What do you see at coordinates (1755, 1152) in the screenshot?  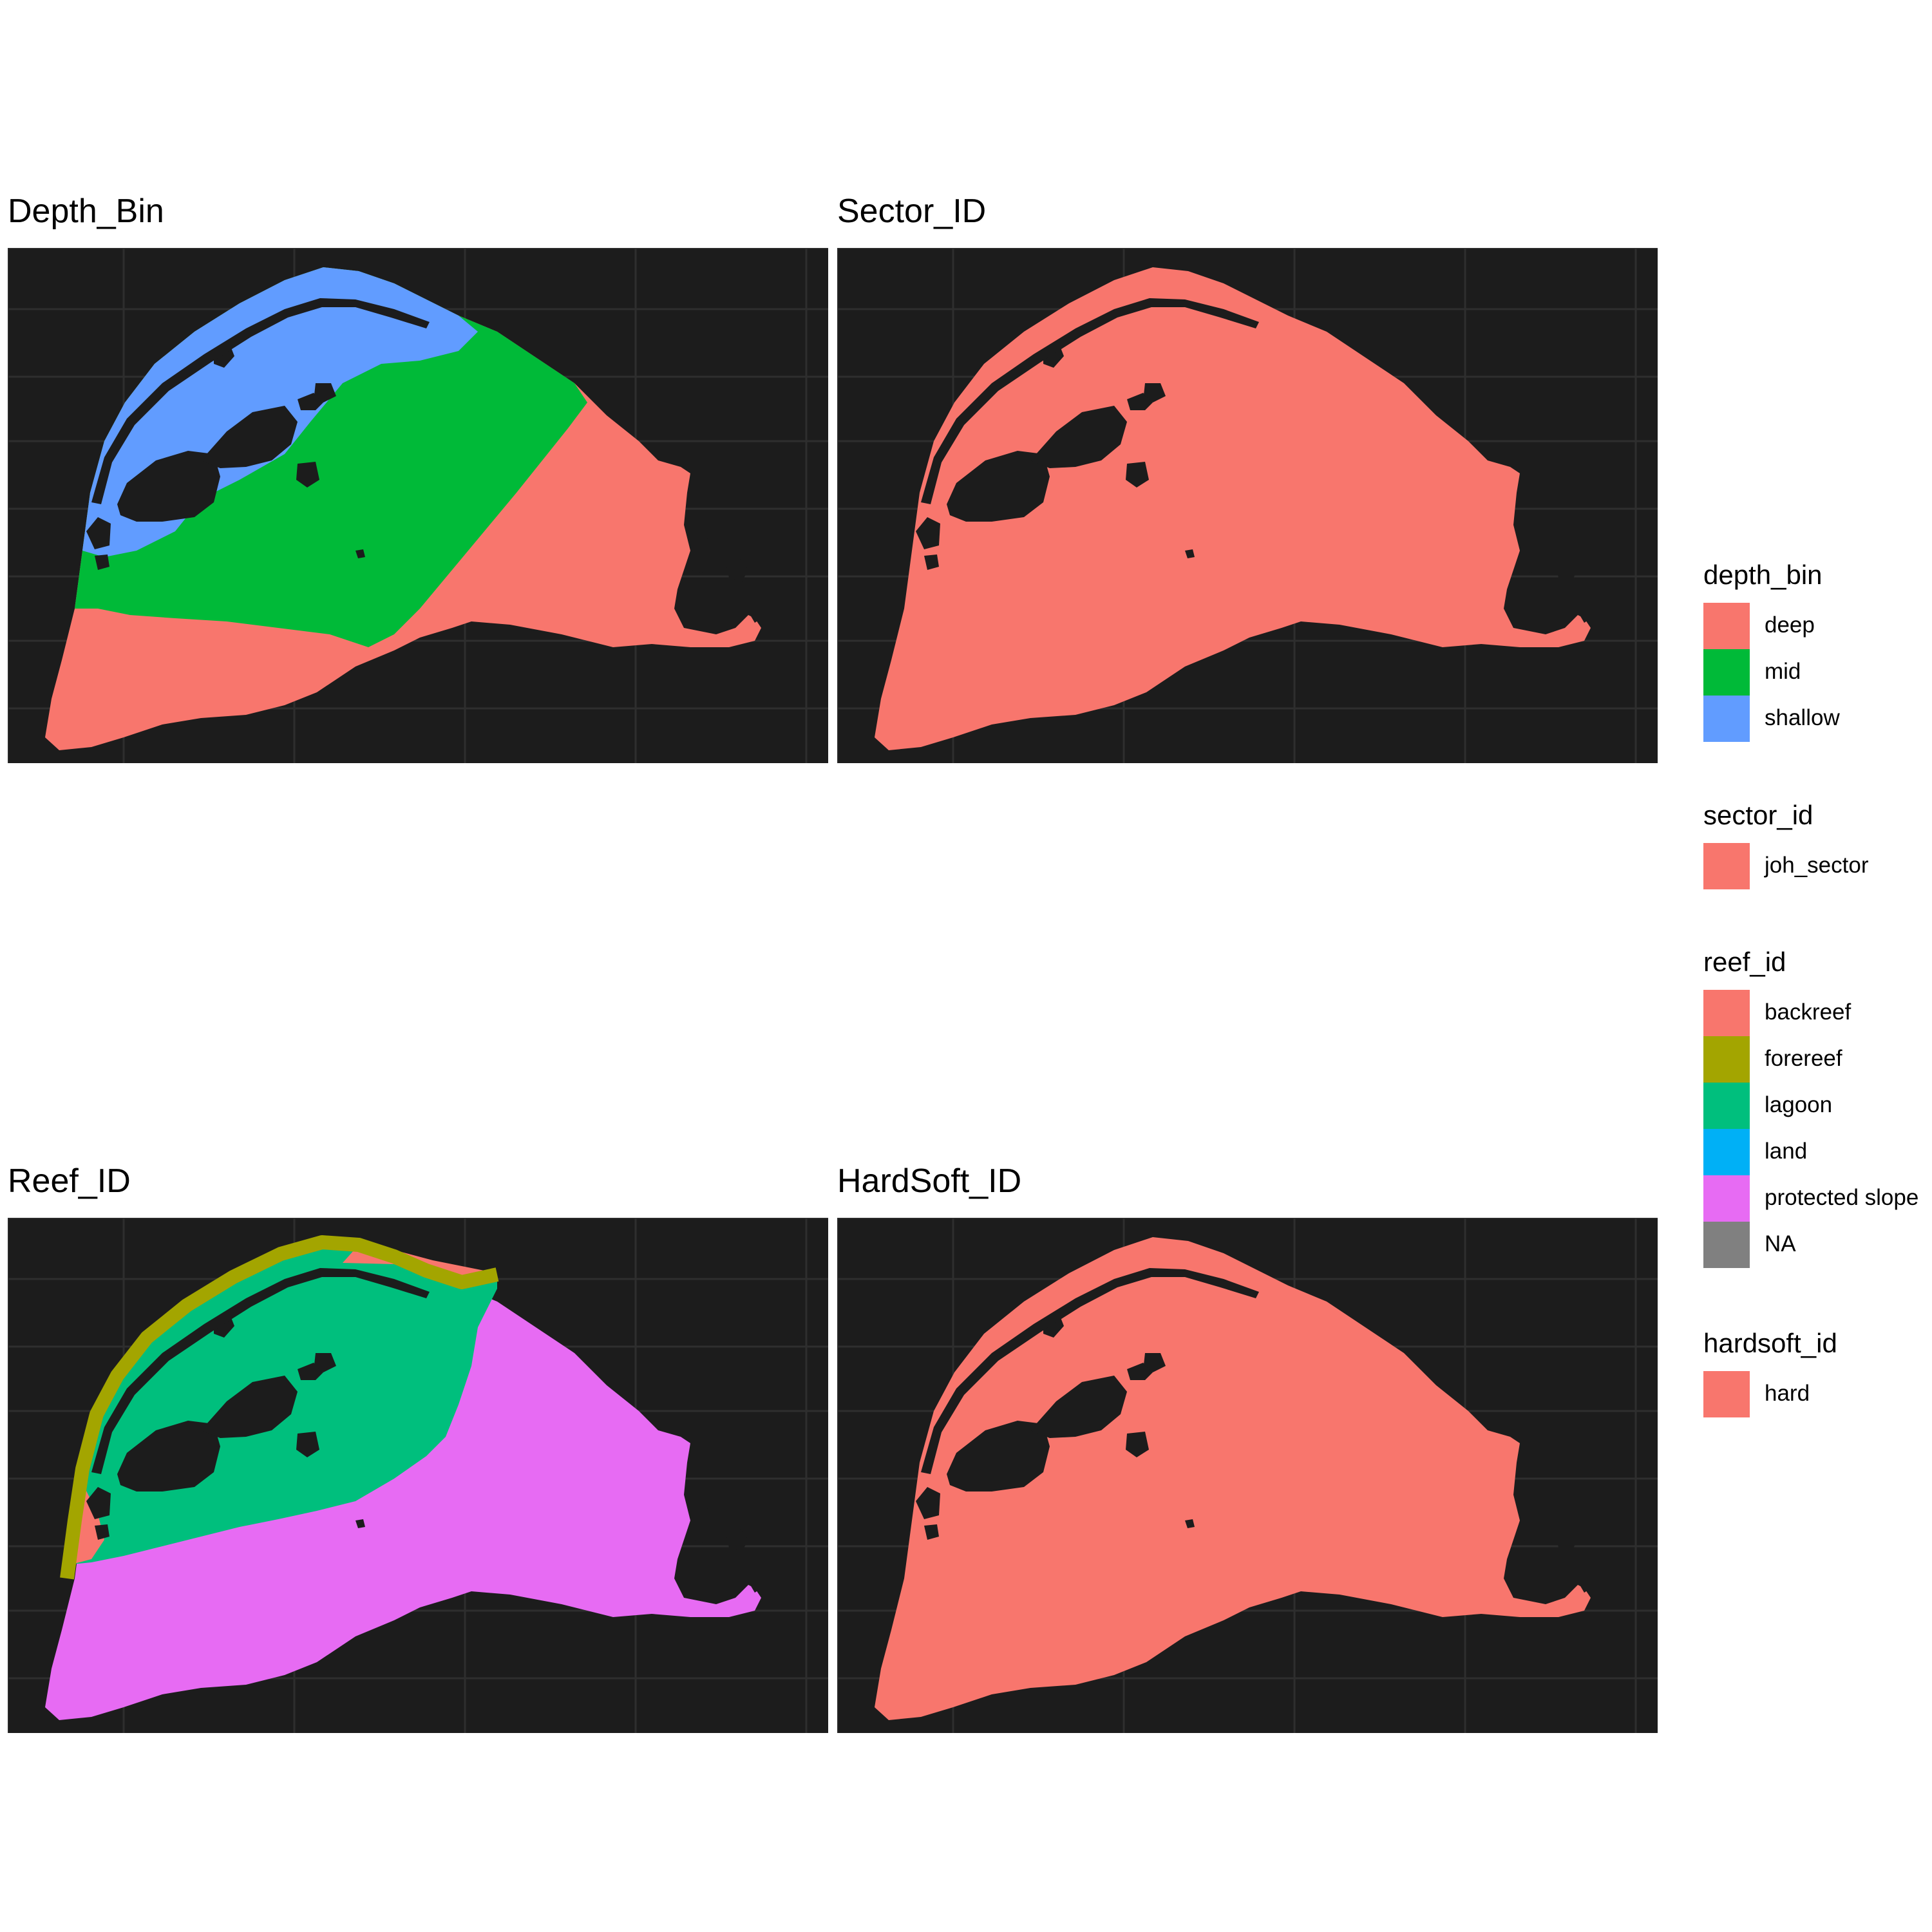 I see `legend-item: land` at bounding box center [1755, 1152].